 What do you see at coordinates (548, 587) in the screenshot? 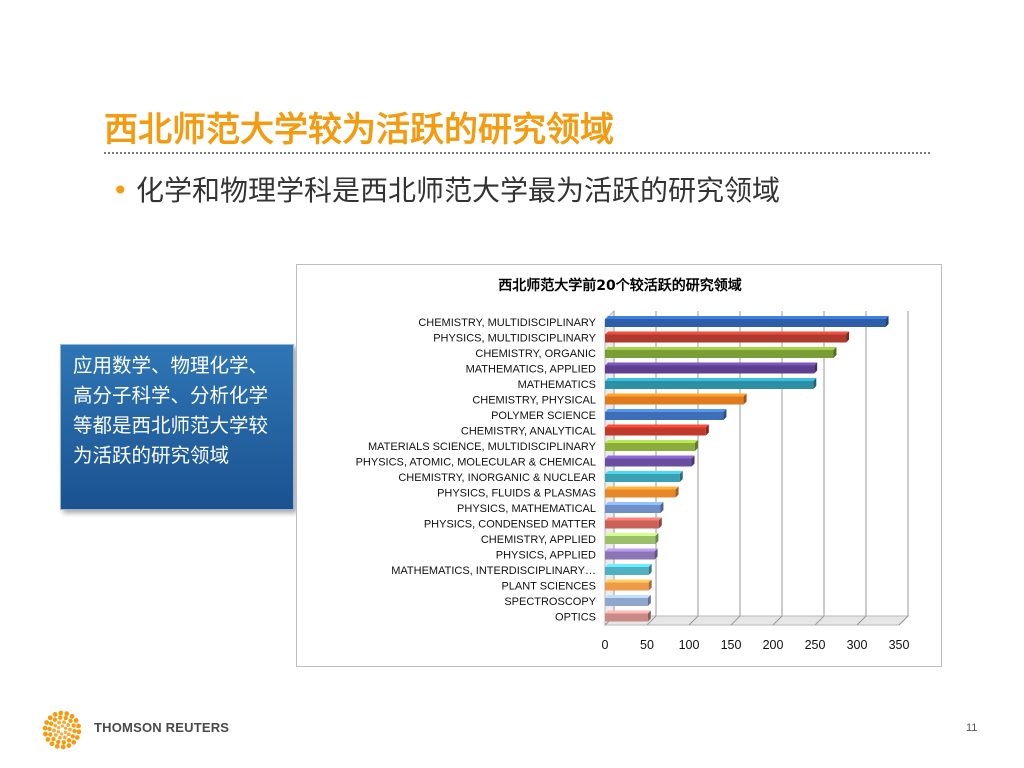
I see `category-label: PLANT SCIENCES` at bounding box center [548, 587].